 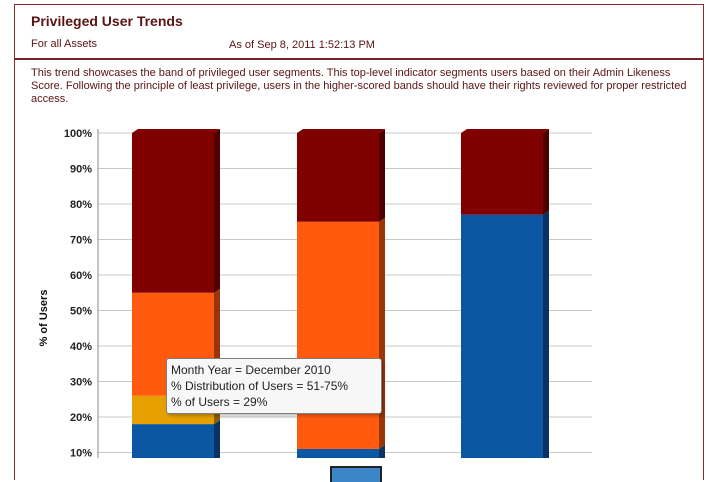 What do you see at coordinates (44, 318) in the screenshot?
I see `y-axis-title: % of Users` at bounding box center [44, 318].